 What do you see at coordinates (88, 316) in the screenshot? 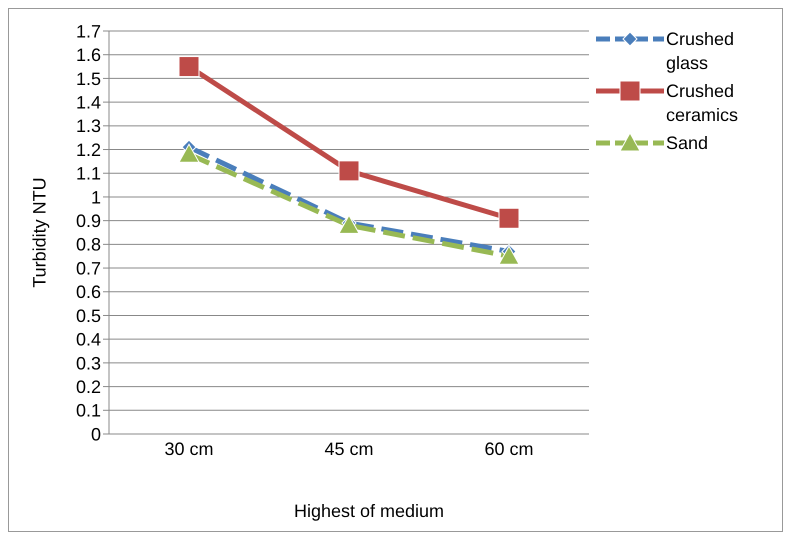
I see `y-tick-label: 0.5` at bounding box center [88, 316].